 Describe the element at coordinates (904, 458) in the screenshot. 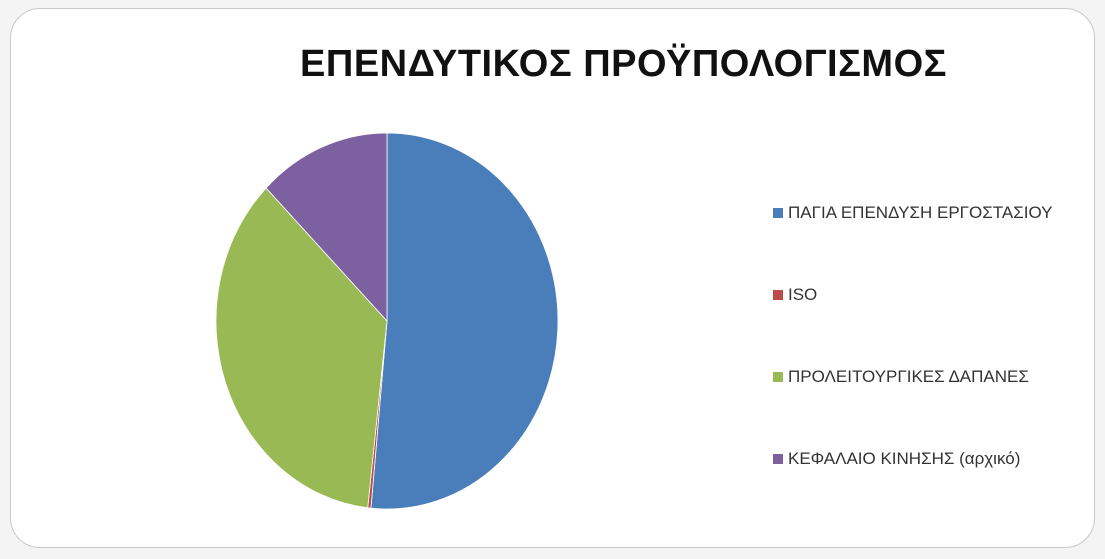

I see `legend-label-3: ΚΕΦΑΛΑΙΟ ΚΙΝΗΣΗΣ (αρχικό)` at that location.